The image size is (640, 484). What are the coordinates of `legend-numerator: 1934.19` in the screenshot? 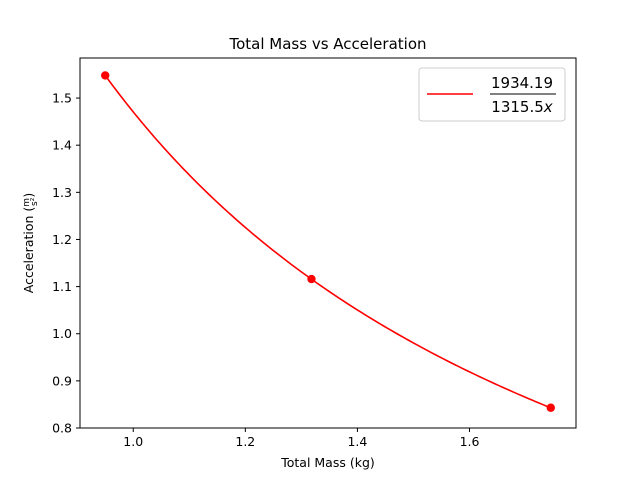 It's located at (522, 83).